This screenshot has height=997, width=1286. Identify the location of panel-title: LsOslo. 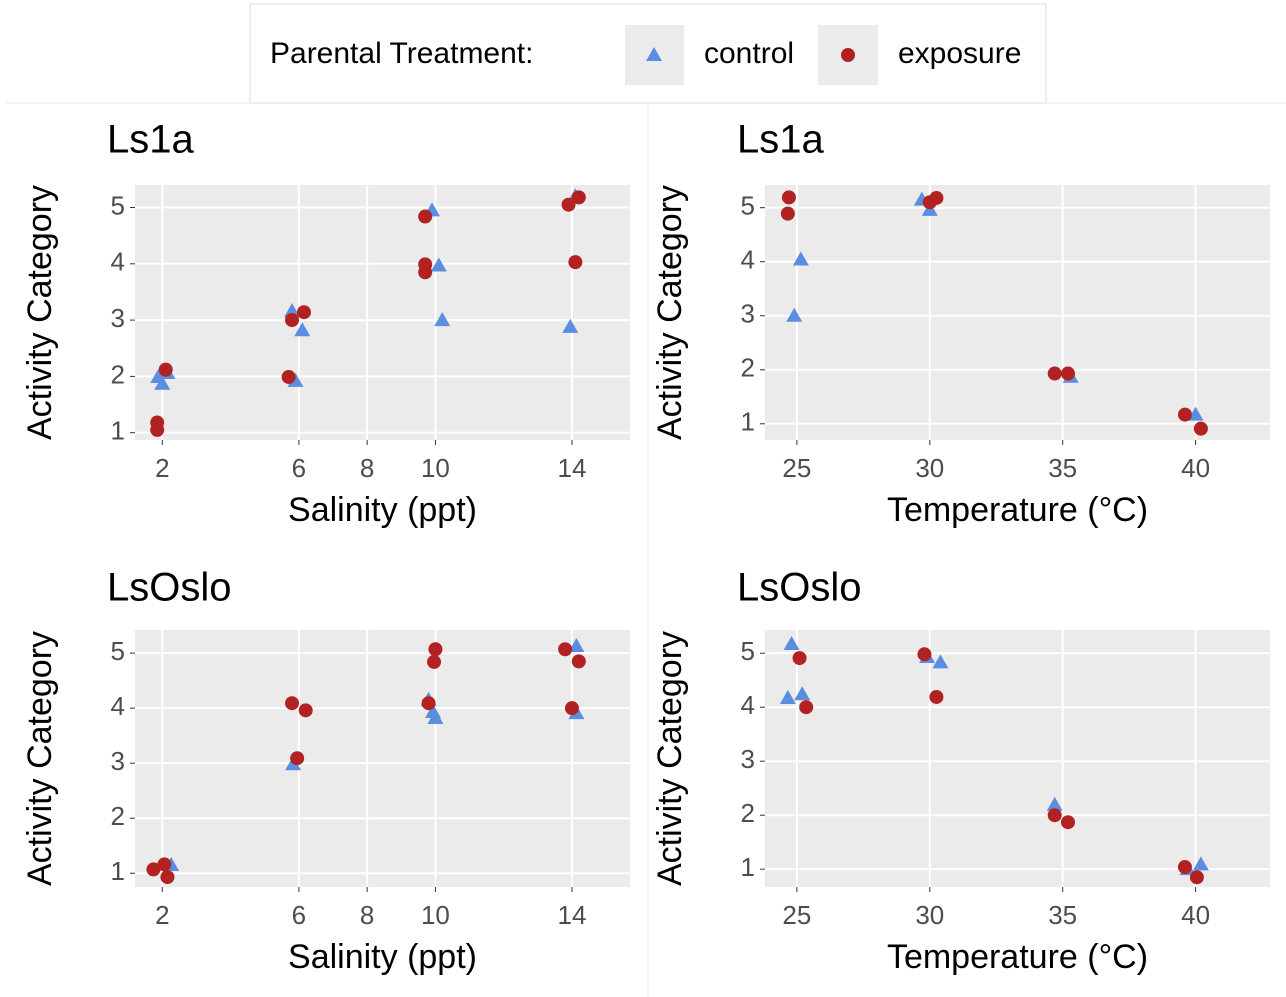
(799, 588).